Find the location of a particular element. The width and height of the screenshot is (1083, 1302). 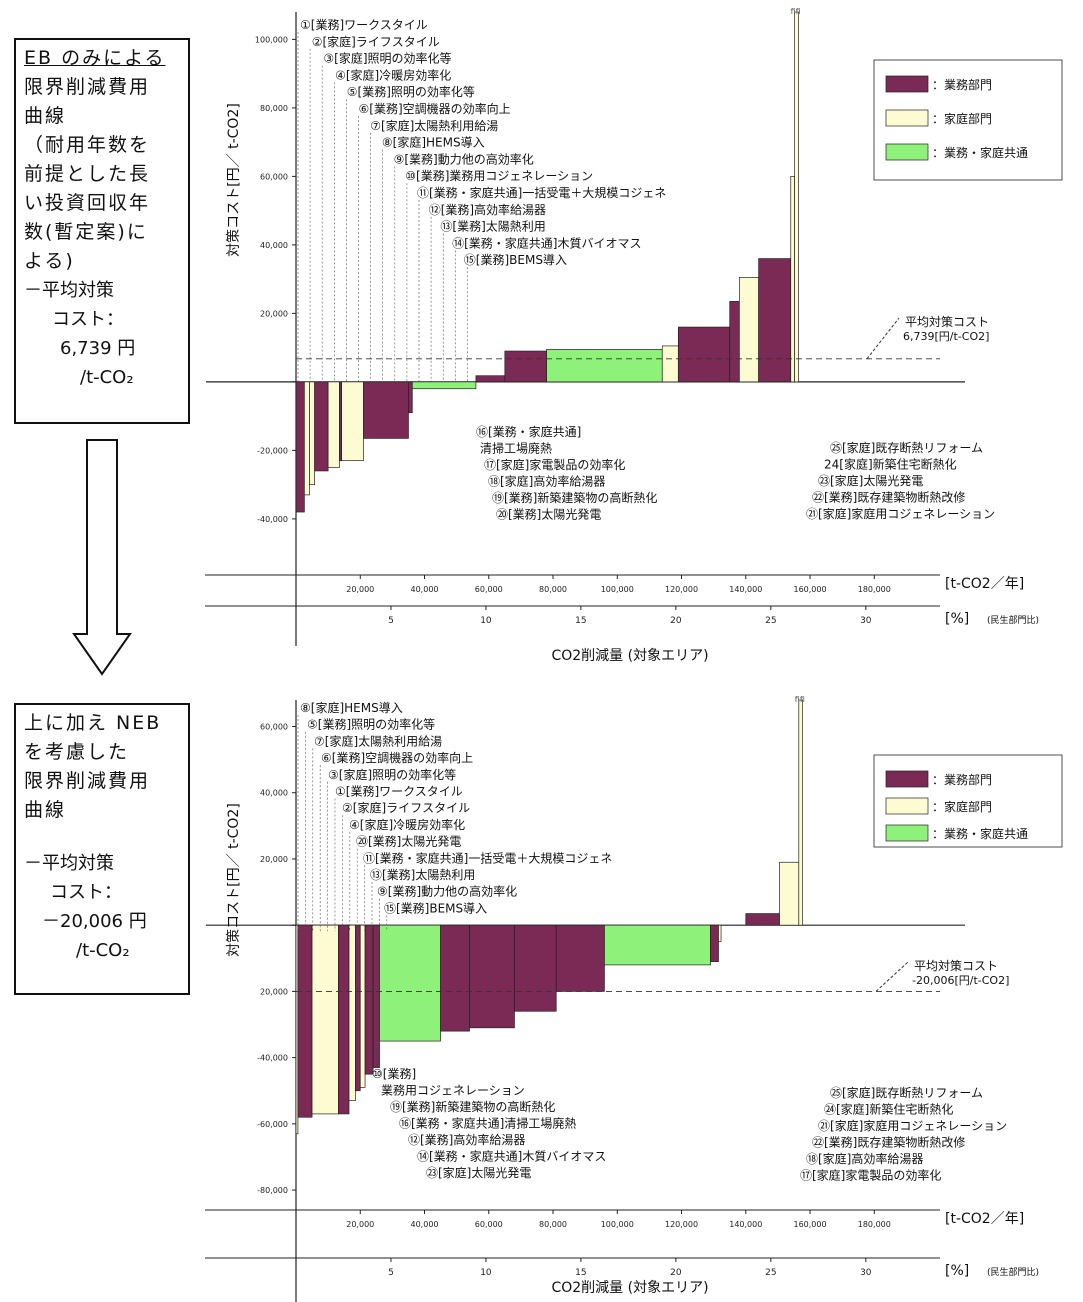

x-unit-label: [t-CO2／年] is located at coordinates (984, 1219).